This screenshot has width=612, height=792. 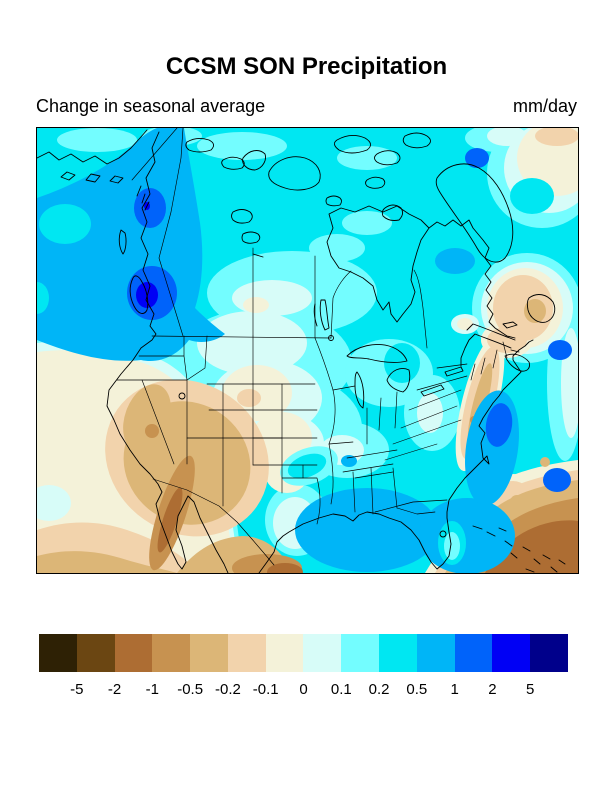 What do you see at coordinates (367, 530) in the screenshot?
I see `contour-band-sienna` at bounding box center [367, 530].